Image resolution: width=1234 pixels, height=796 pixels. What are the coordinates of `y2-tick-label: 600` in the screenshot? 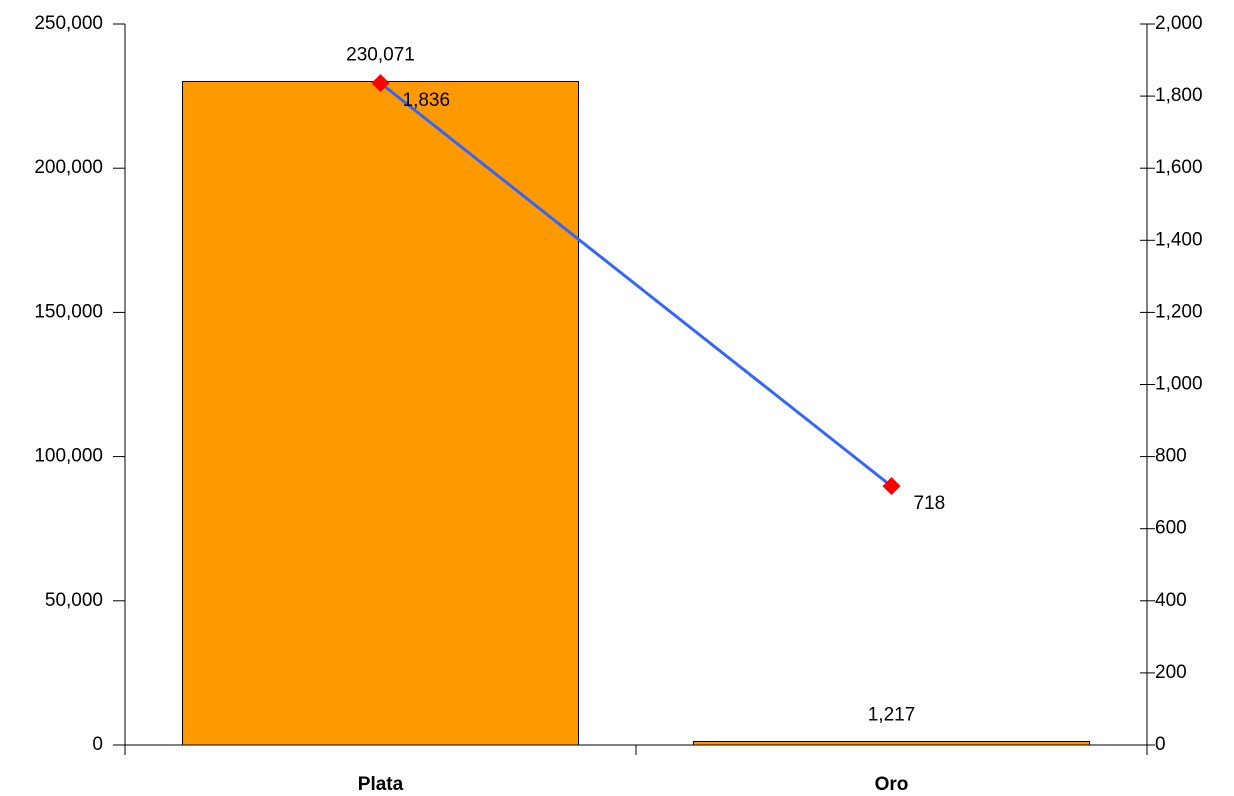 It's located at (1171, 528).